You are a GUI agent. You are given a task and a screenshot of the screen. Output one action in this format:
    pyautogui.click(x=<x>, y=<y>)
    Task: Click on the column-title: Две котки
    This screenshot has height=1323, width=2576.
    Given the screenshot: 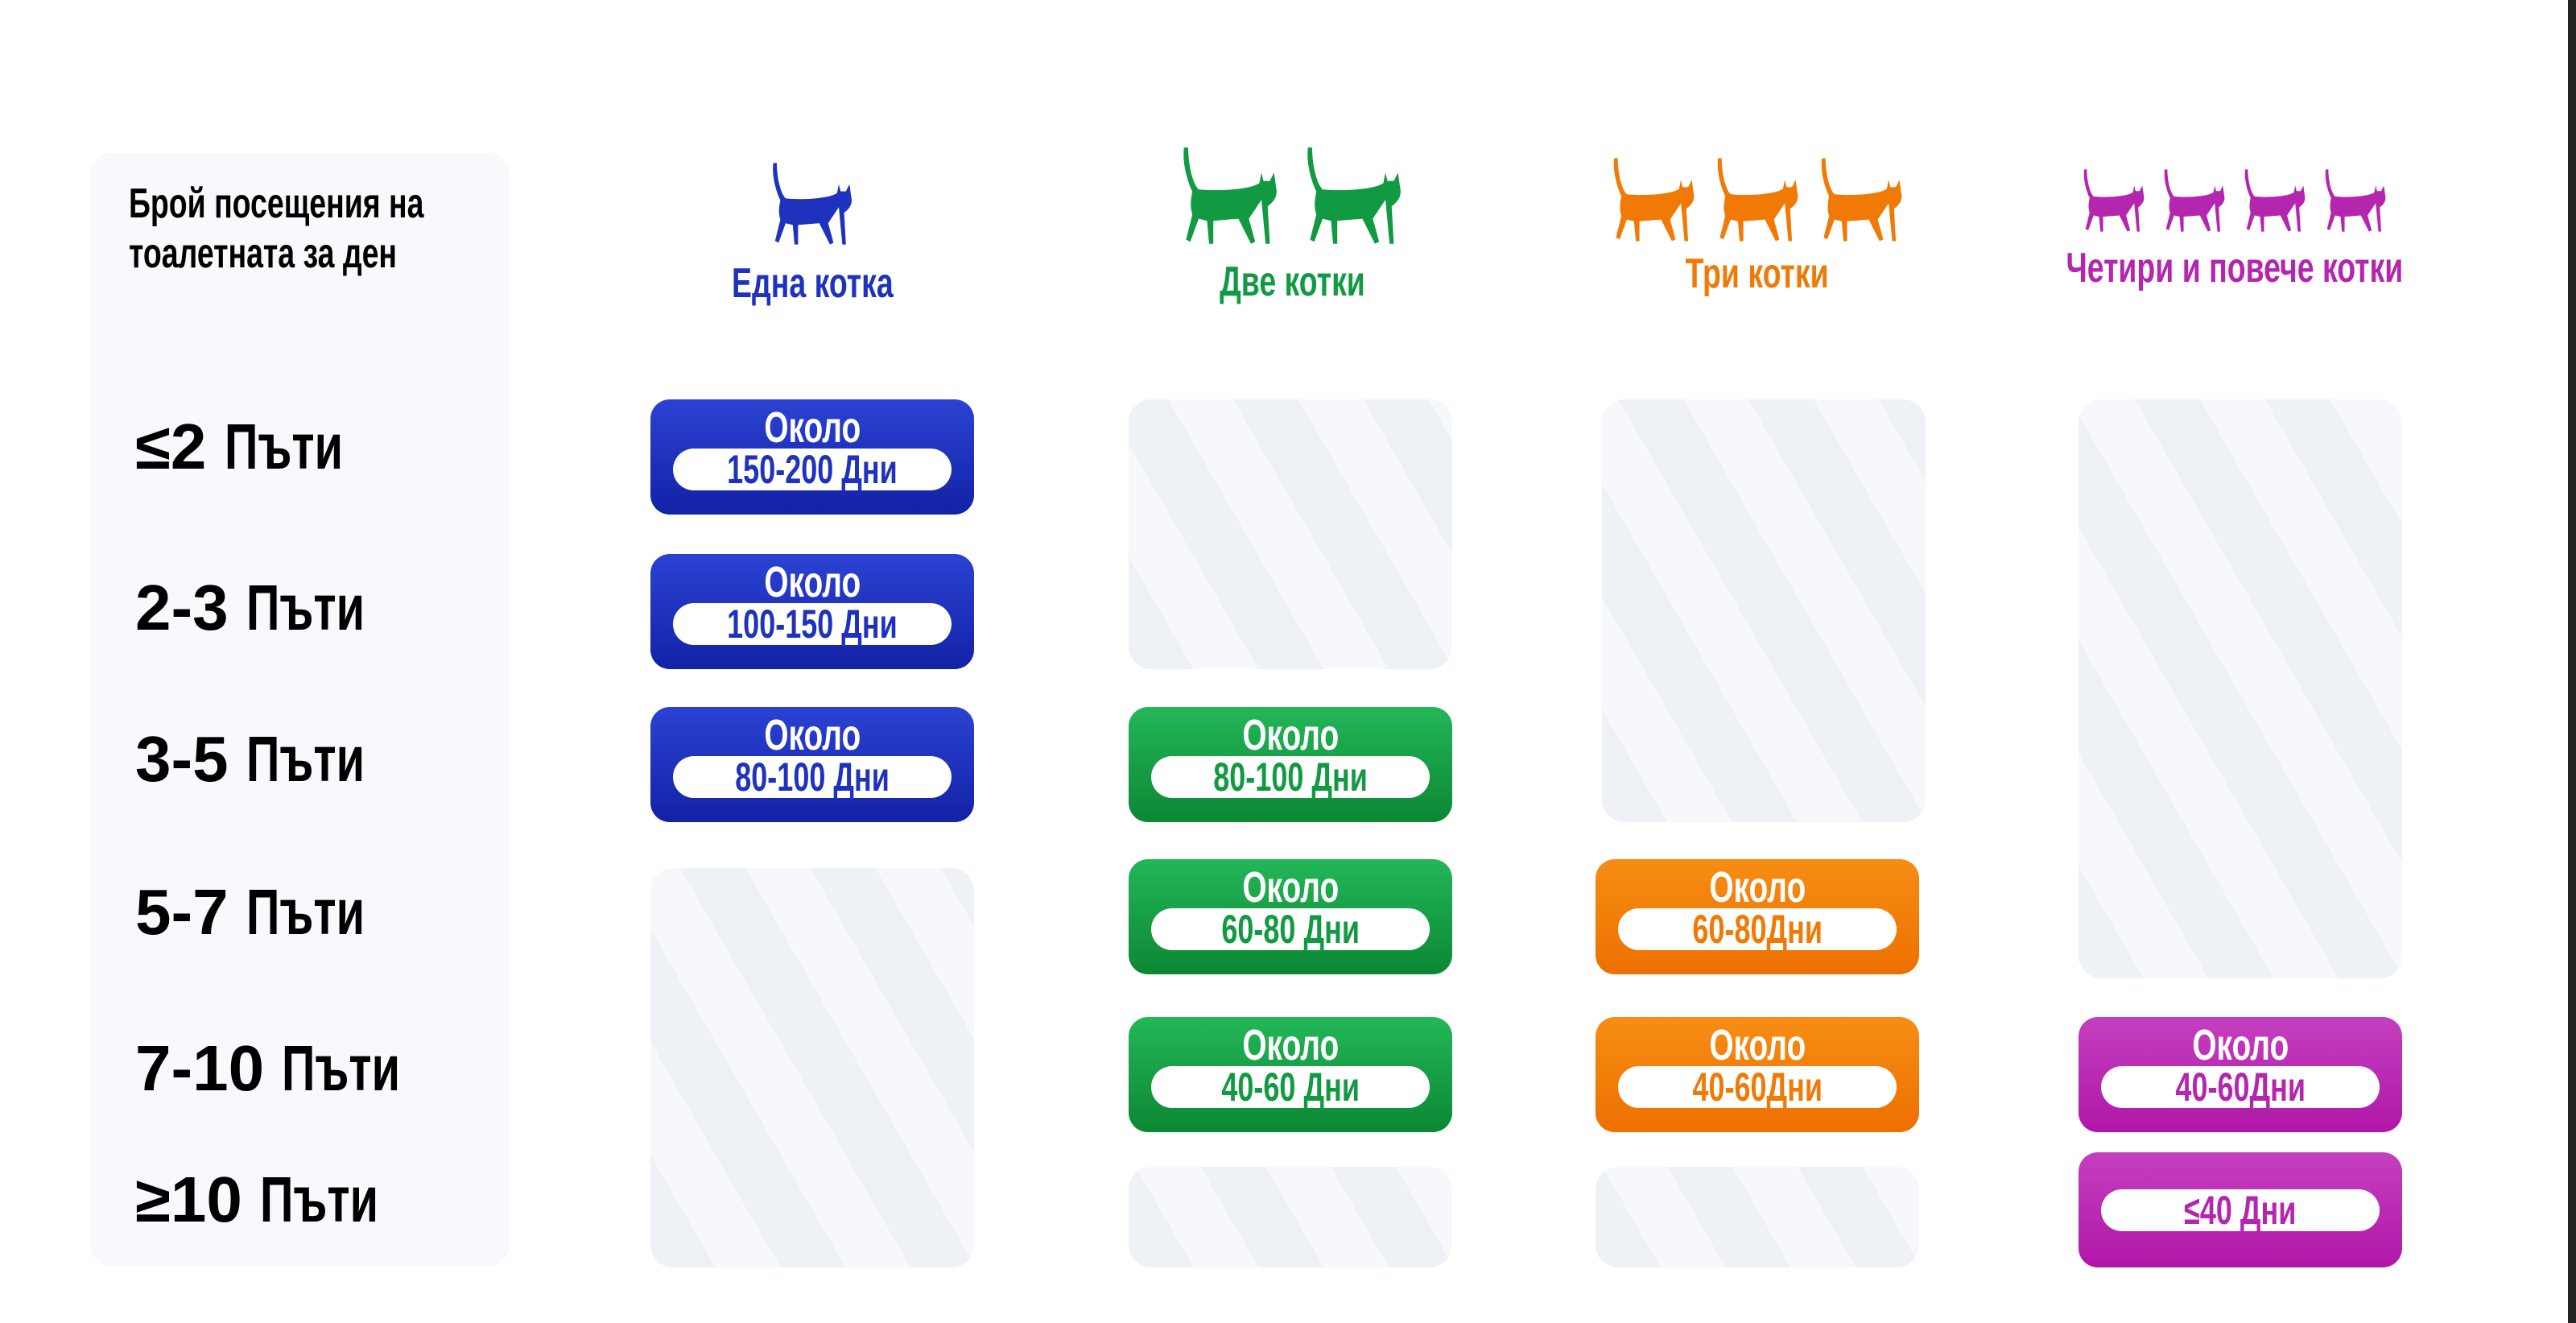 What is the action you would take?
    pyautogui.click(x=1292, y=281)
    